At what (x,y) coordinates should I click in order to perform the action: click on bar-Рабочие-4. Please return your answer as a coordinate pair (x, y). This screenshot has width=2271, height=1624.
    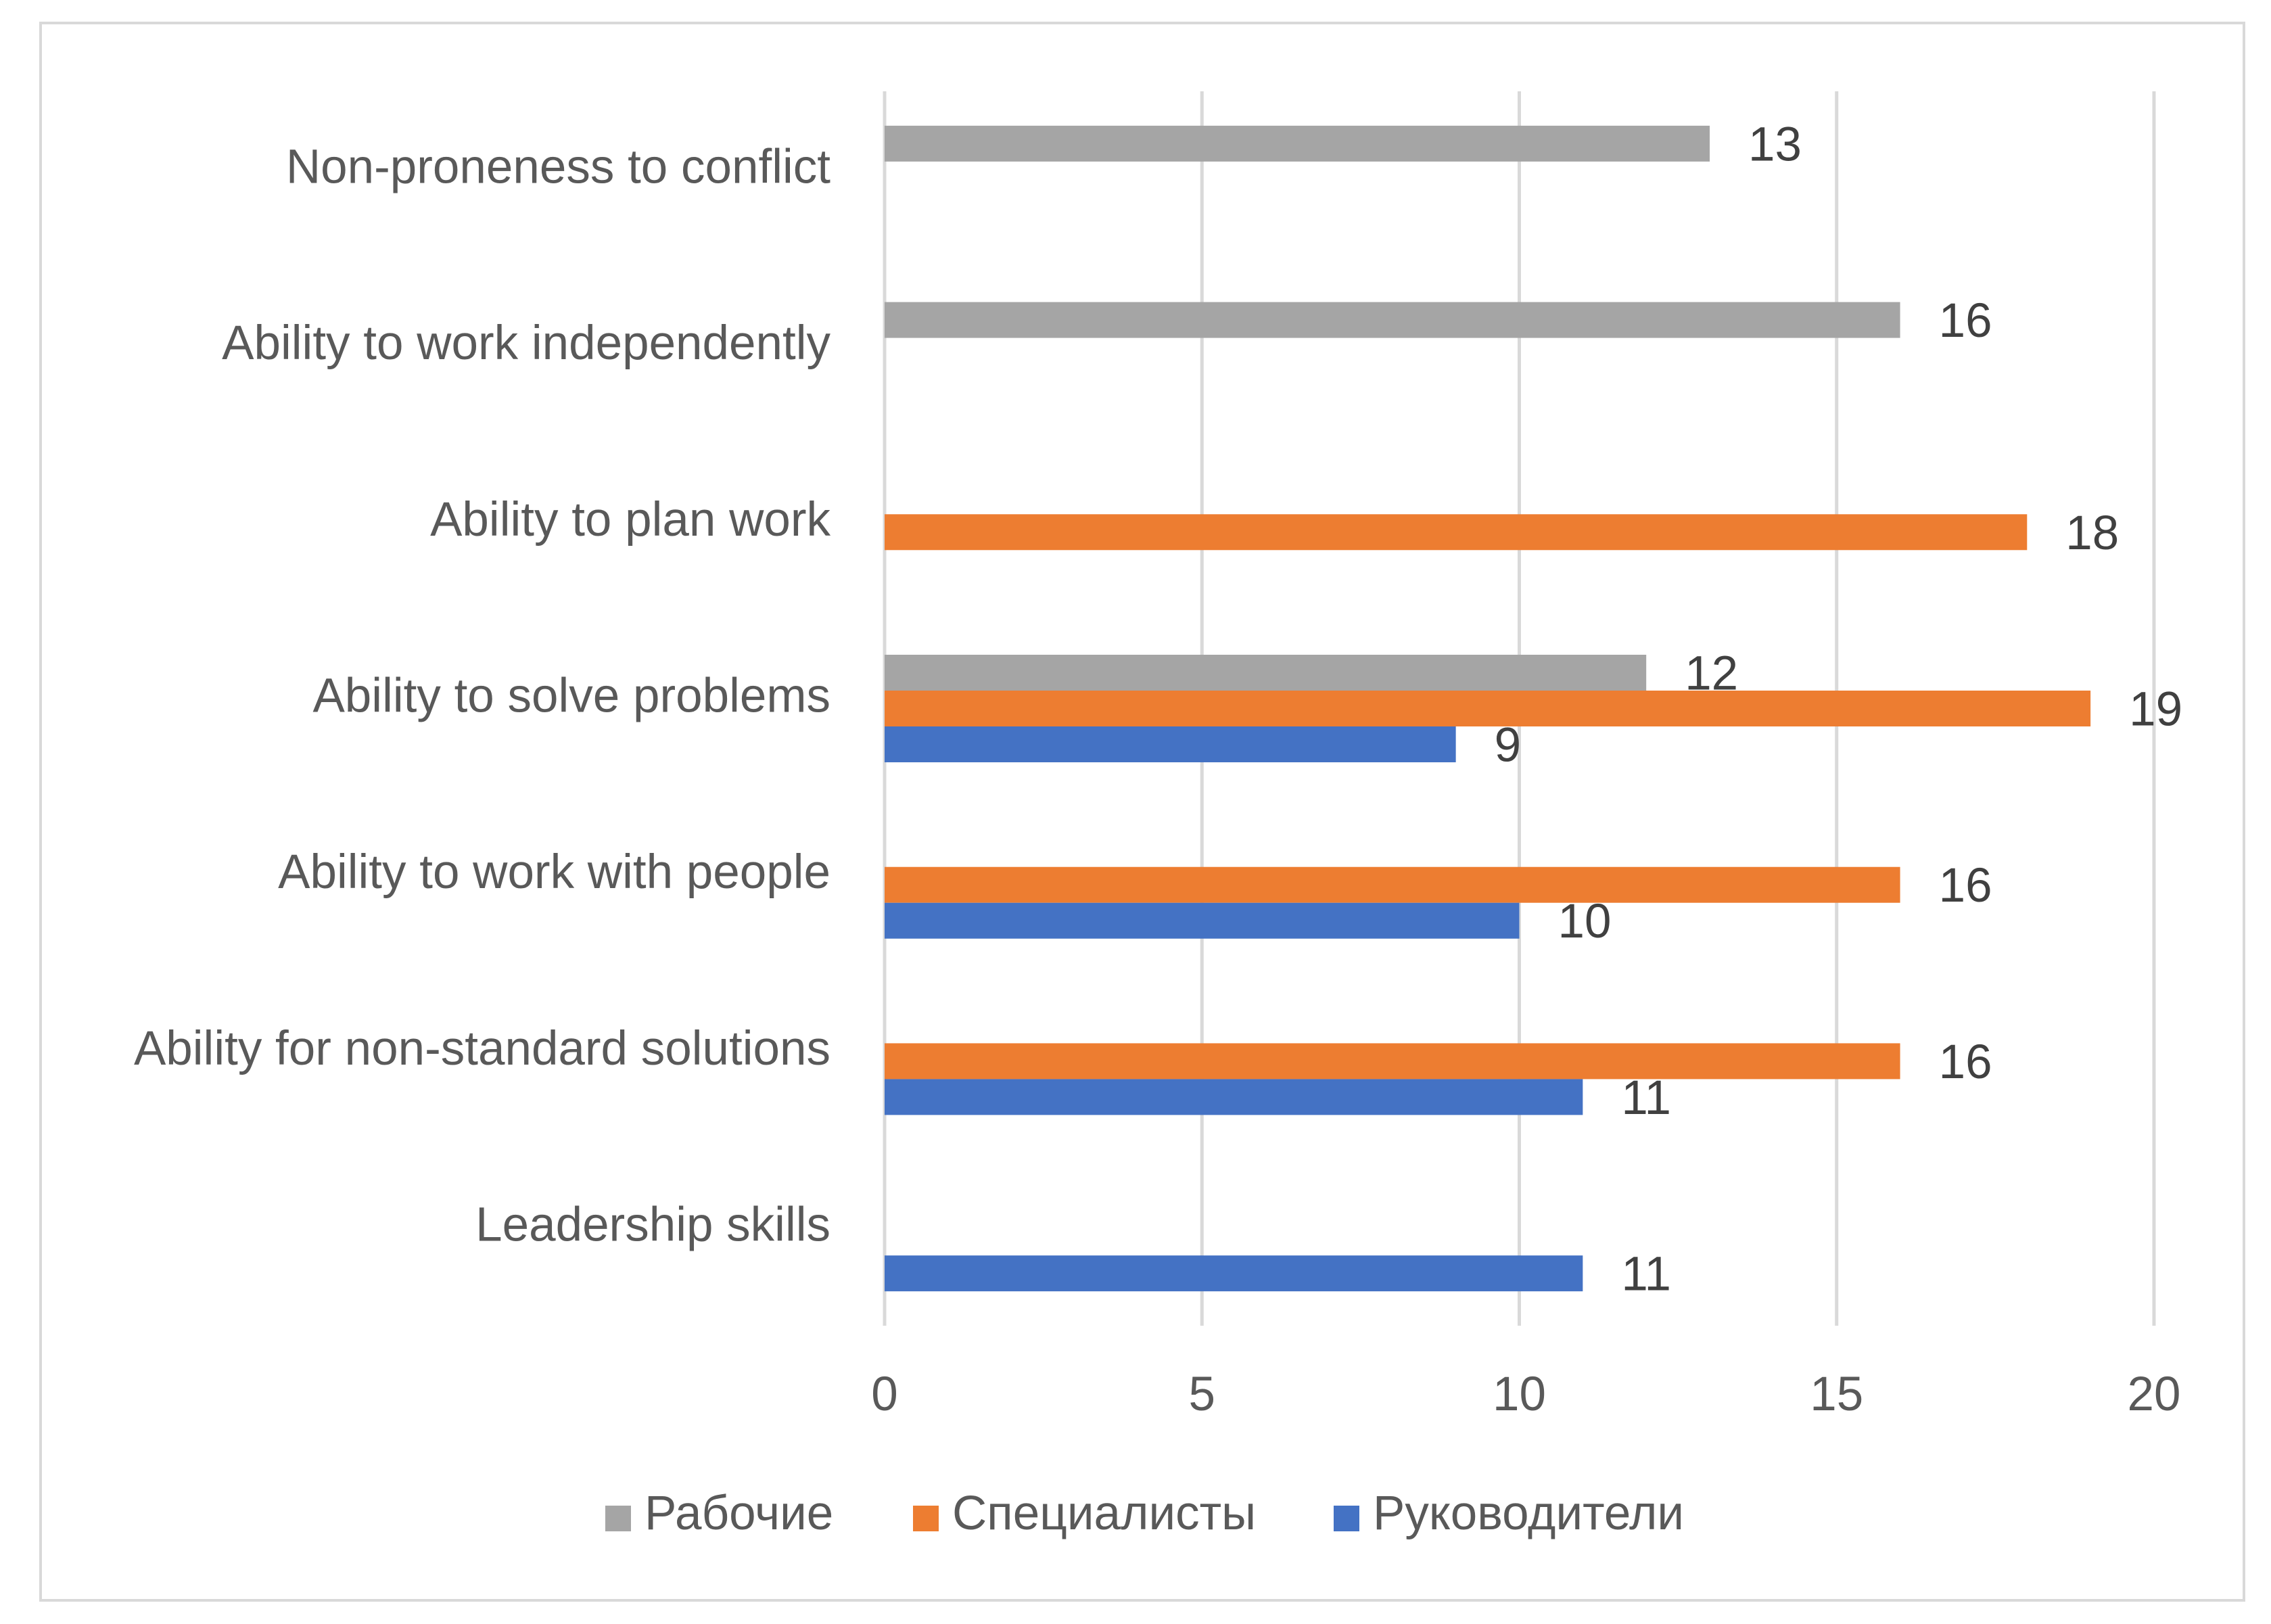
    Looking at the image, I should click on (1266, 673).